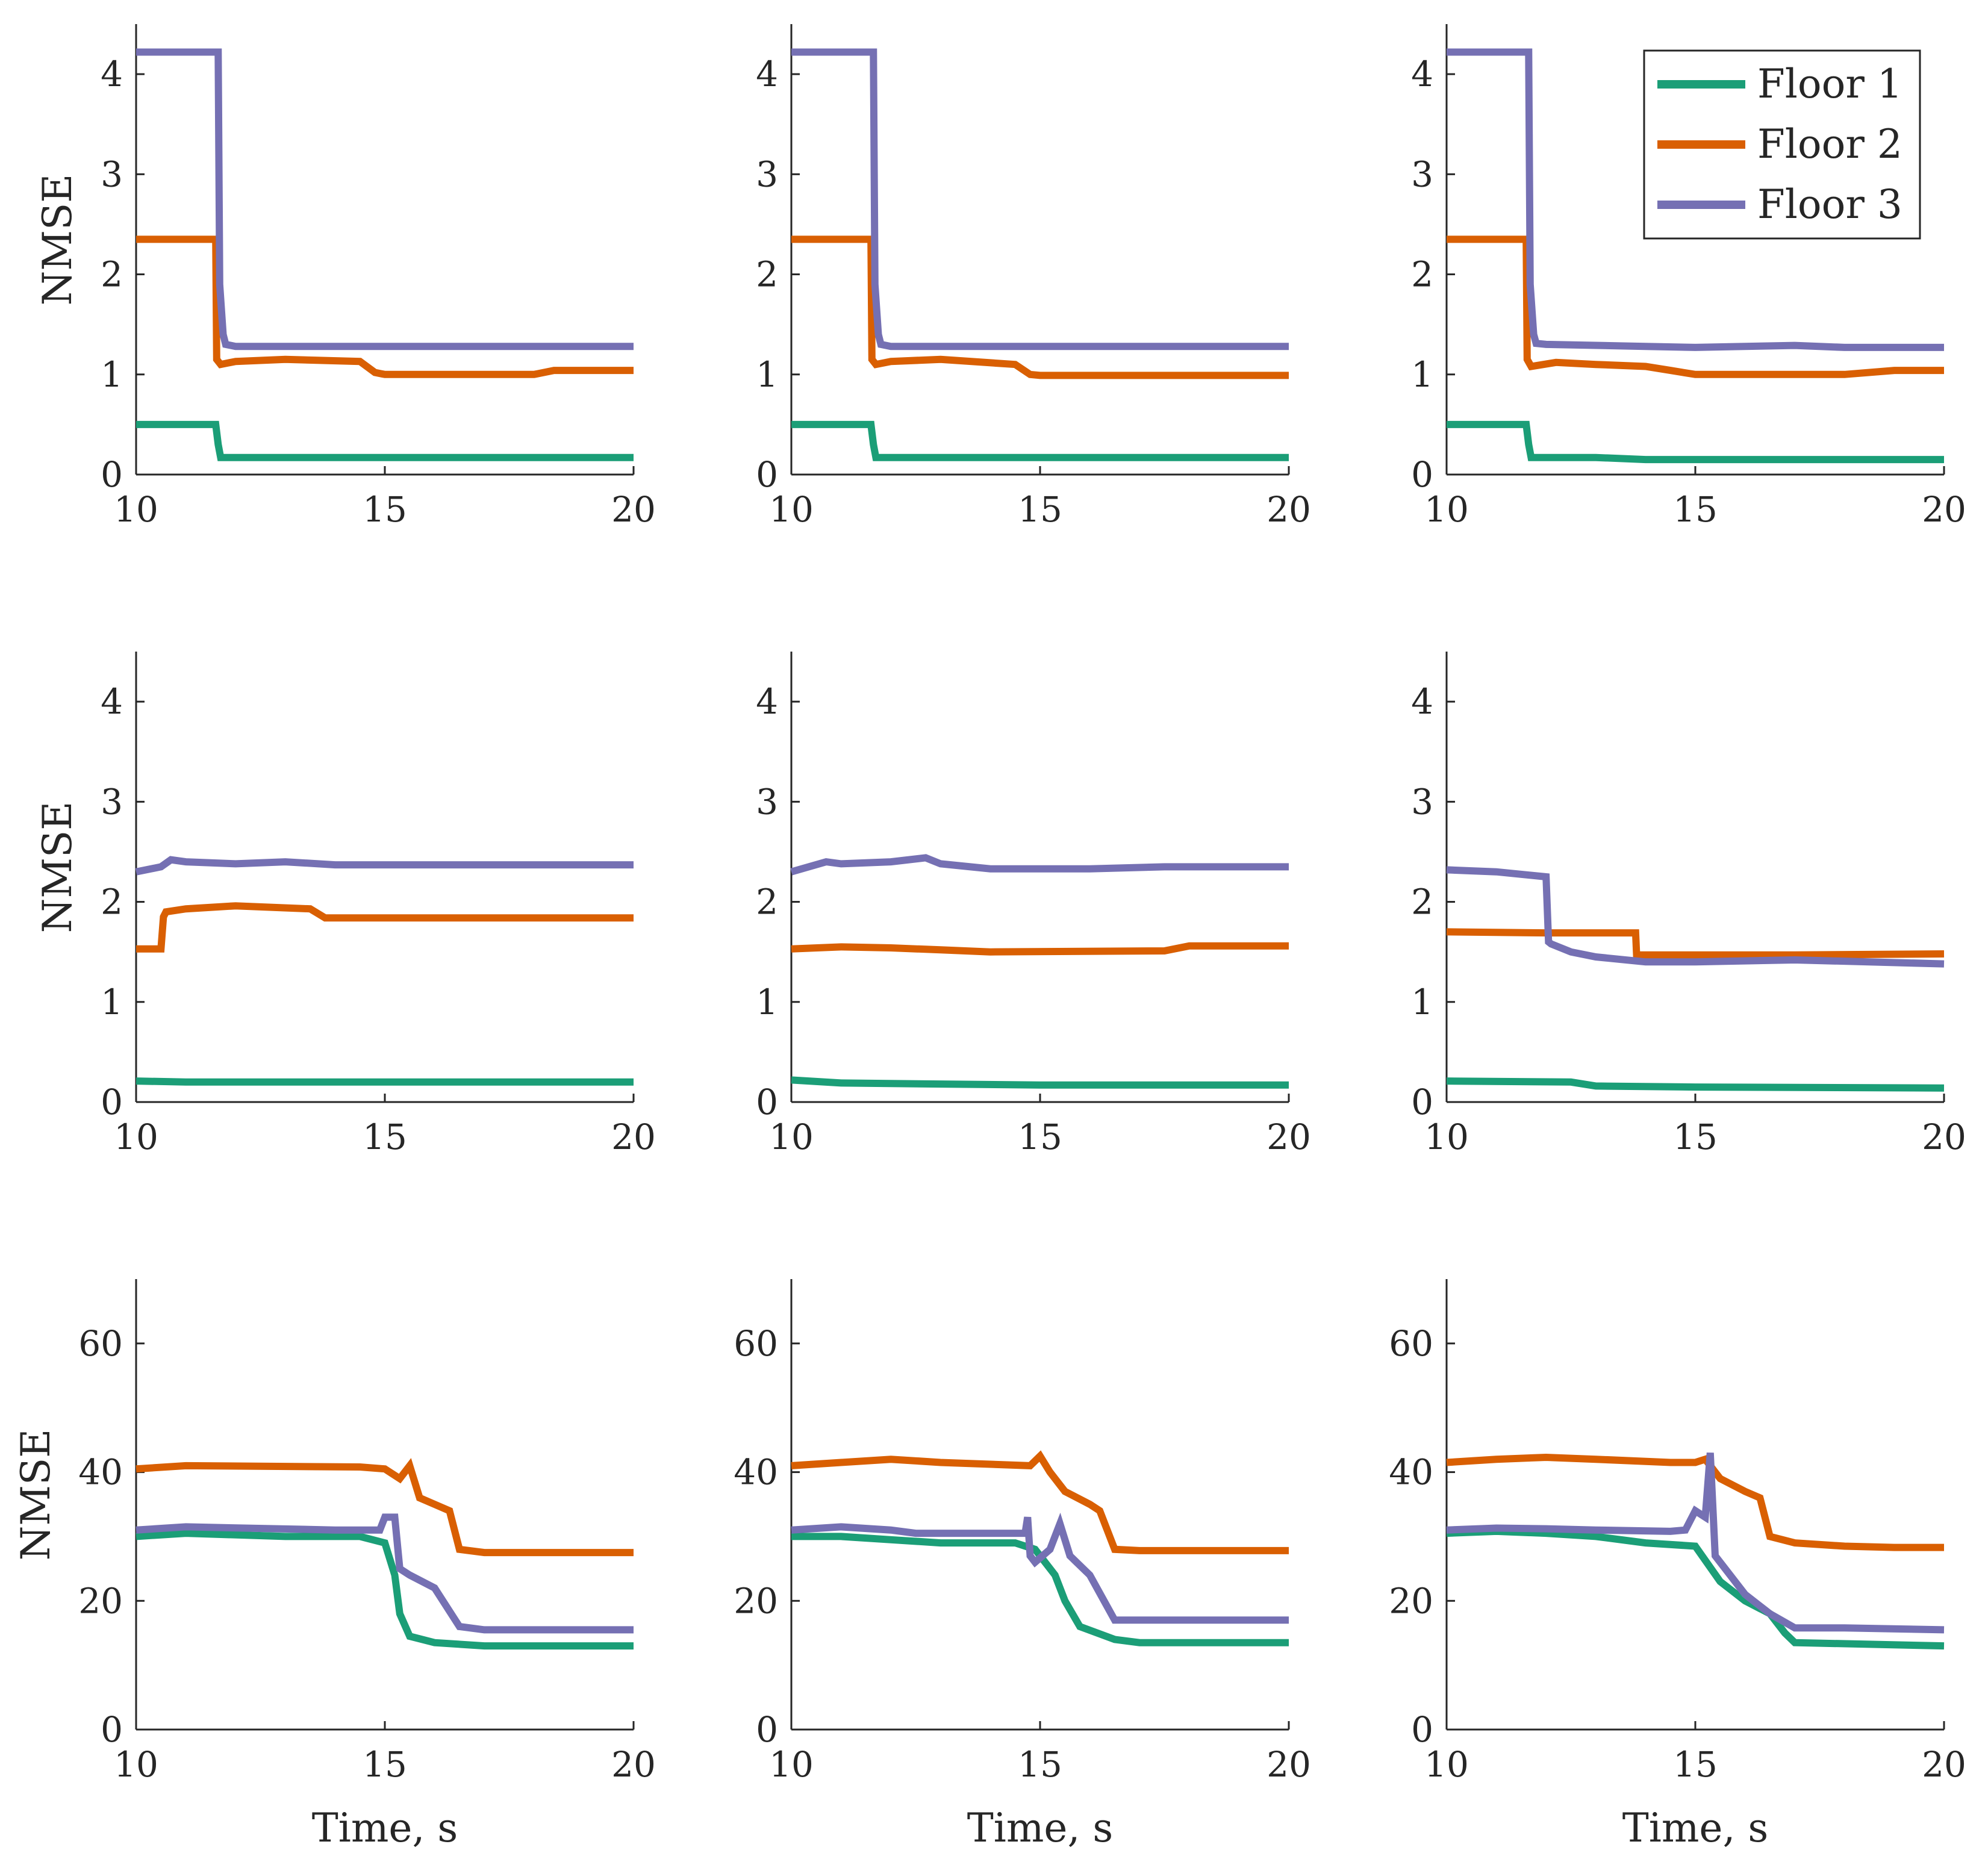  I want to click on panel-r2-c2-y-tick-label-4: 4, so click(767, 702).